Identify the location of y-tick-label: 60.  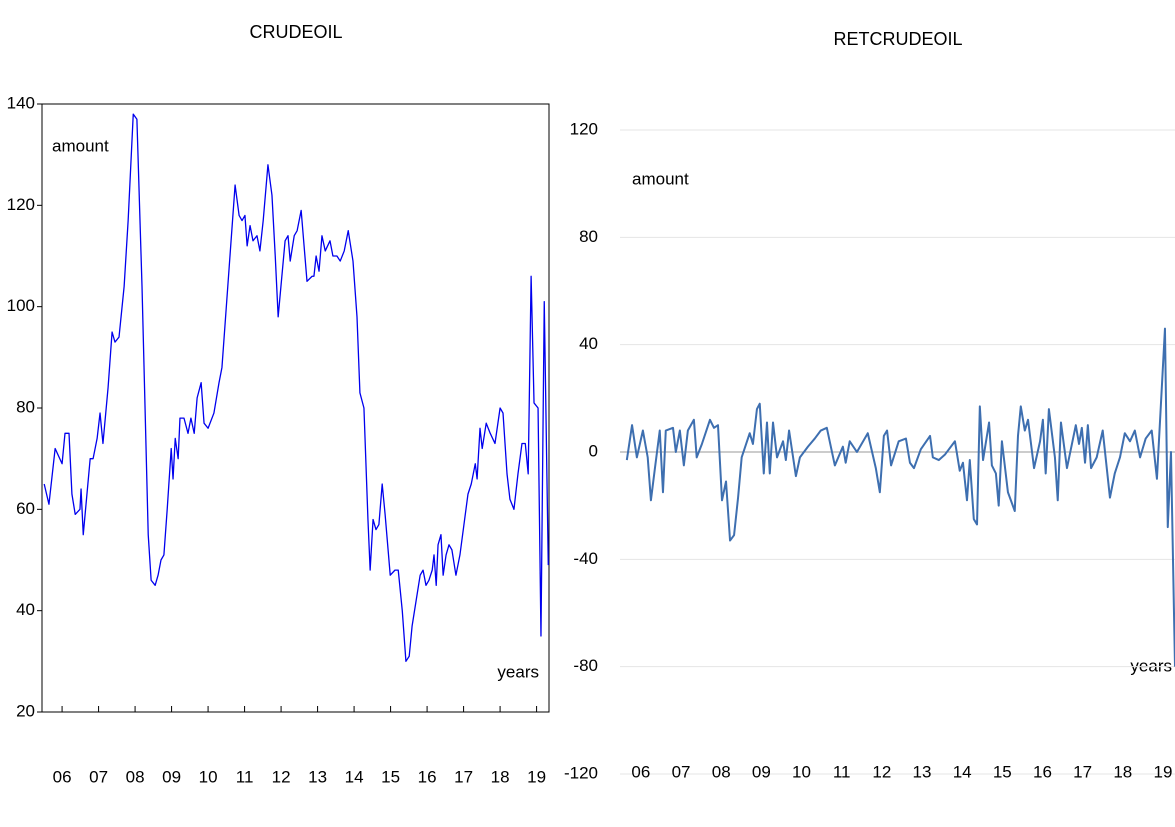
(25, 508).